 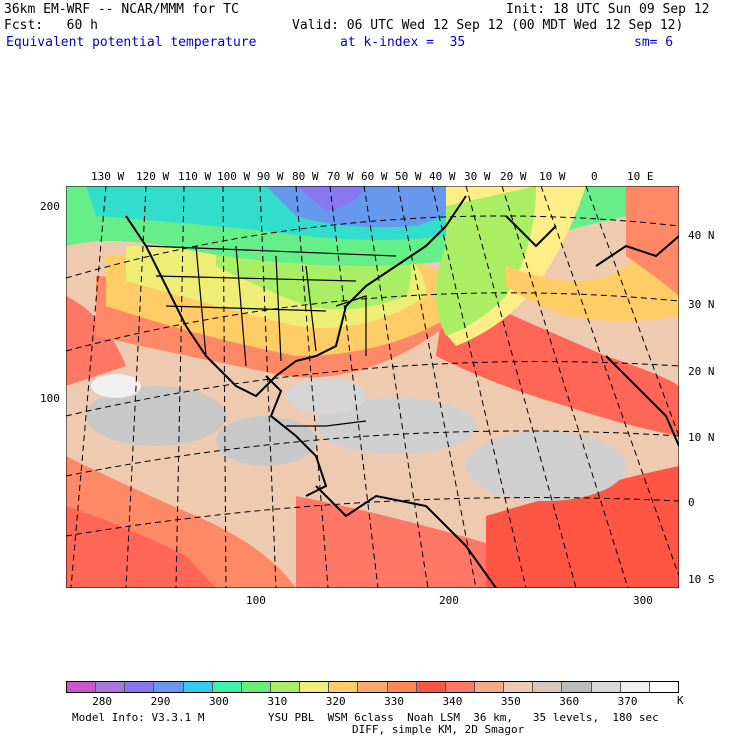 I want to click on model-title: 36km EM-WRF -- NCAR/MMM for TC, so click(x=121, y=9).